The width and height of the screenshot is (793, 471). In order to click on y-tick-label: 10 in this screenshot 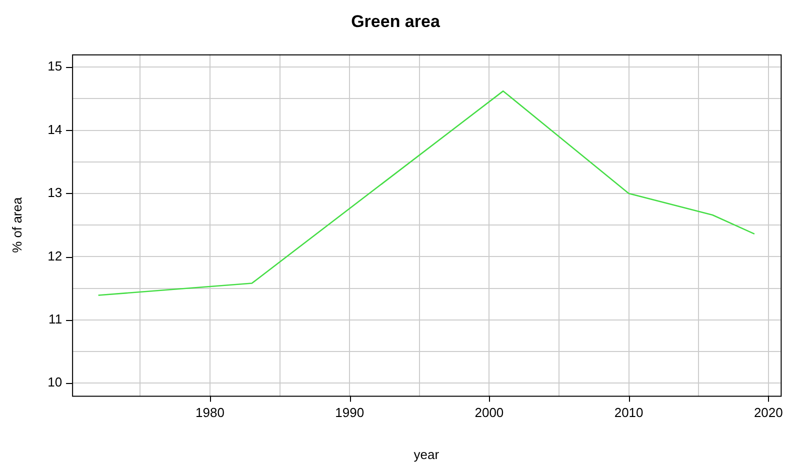, I will do `click(55, 382)`.